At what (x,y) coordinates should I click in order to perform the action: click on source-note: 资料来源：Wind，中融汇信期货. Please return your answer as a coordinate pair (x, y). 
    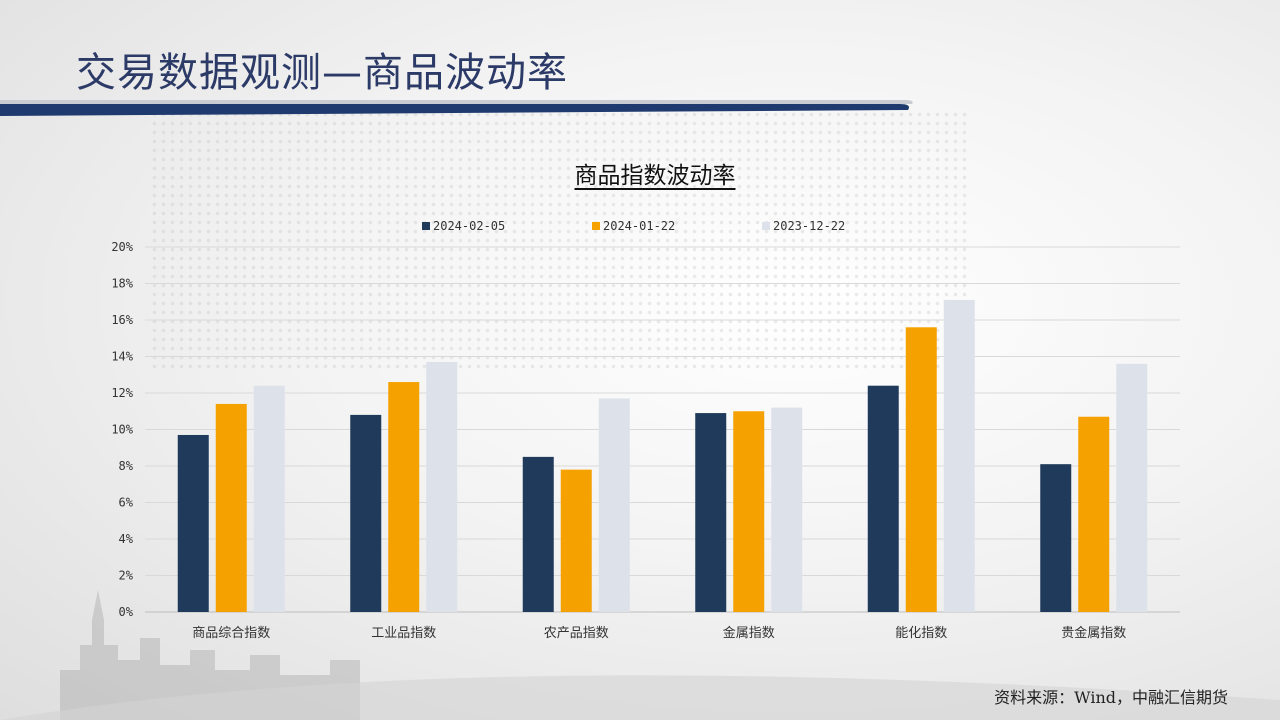
    Looking at the image, I should click on (1111, 697).